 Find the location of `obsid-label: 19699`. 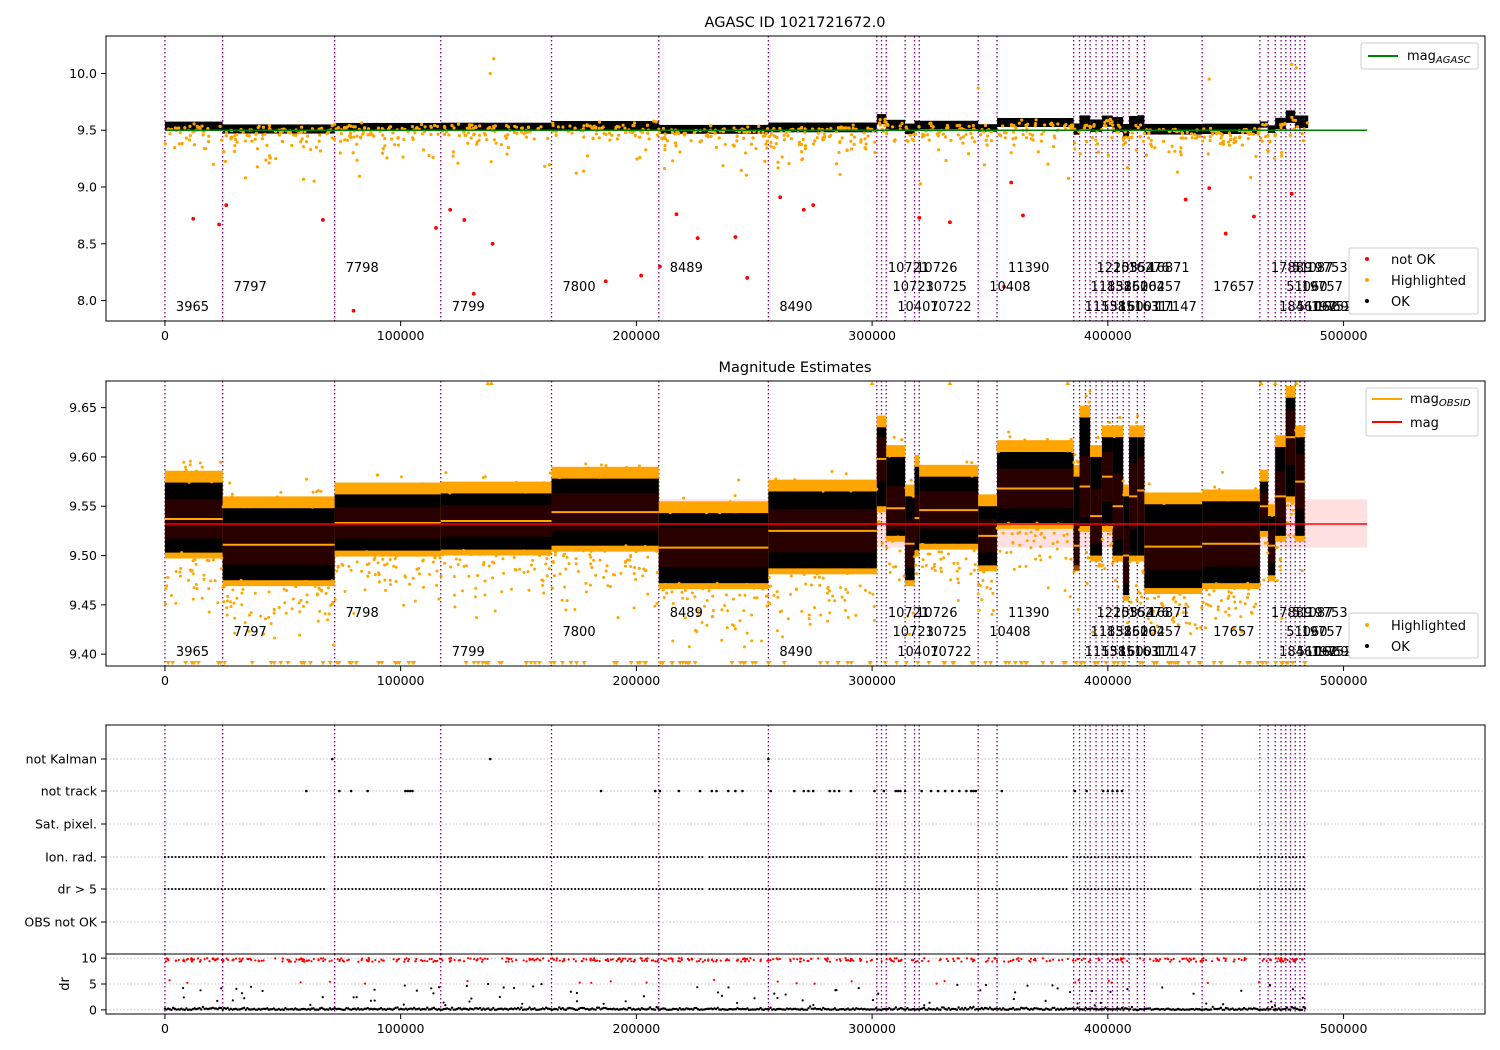

obsid-label: 19699 is located at coordinates (1336, 652).